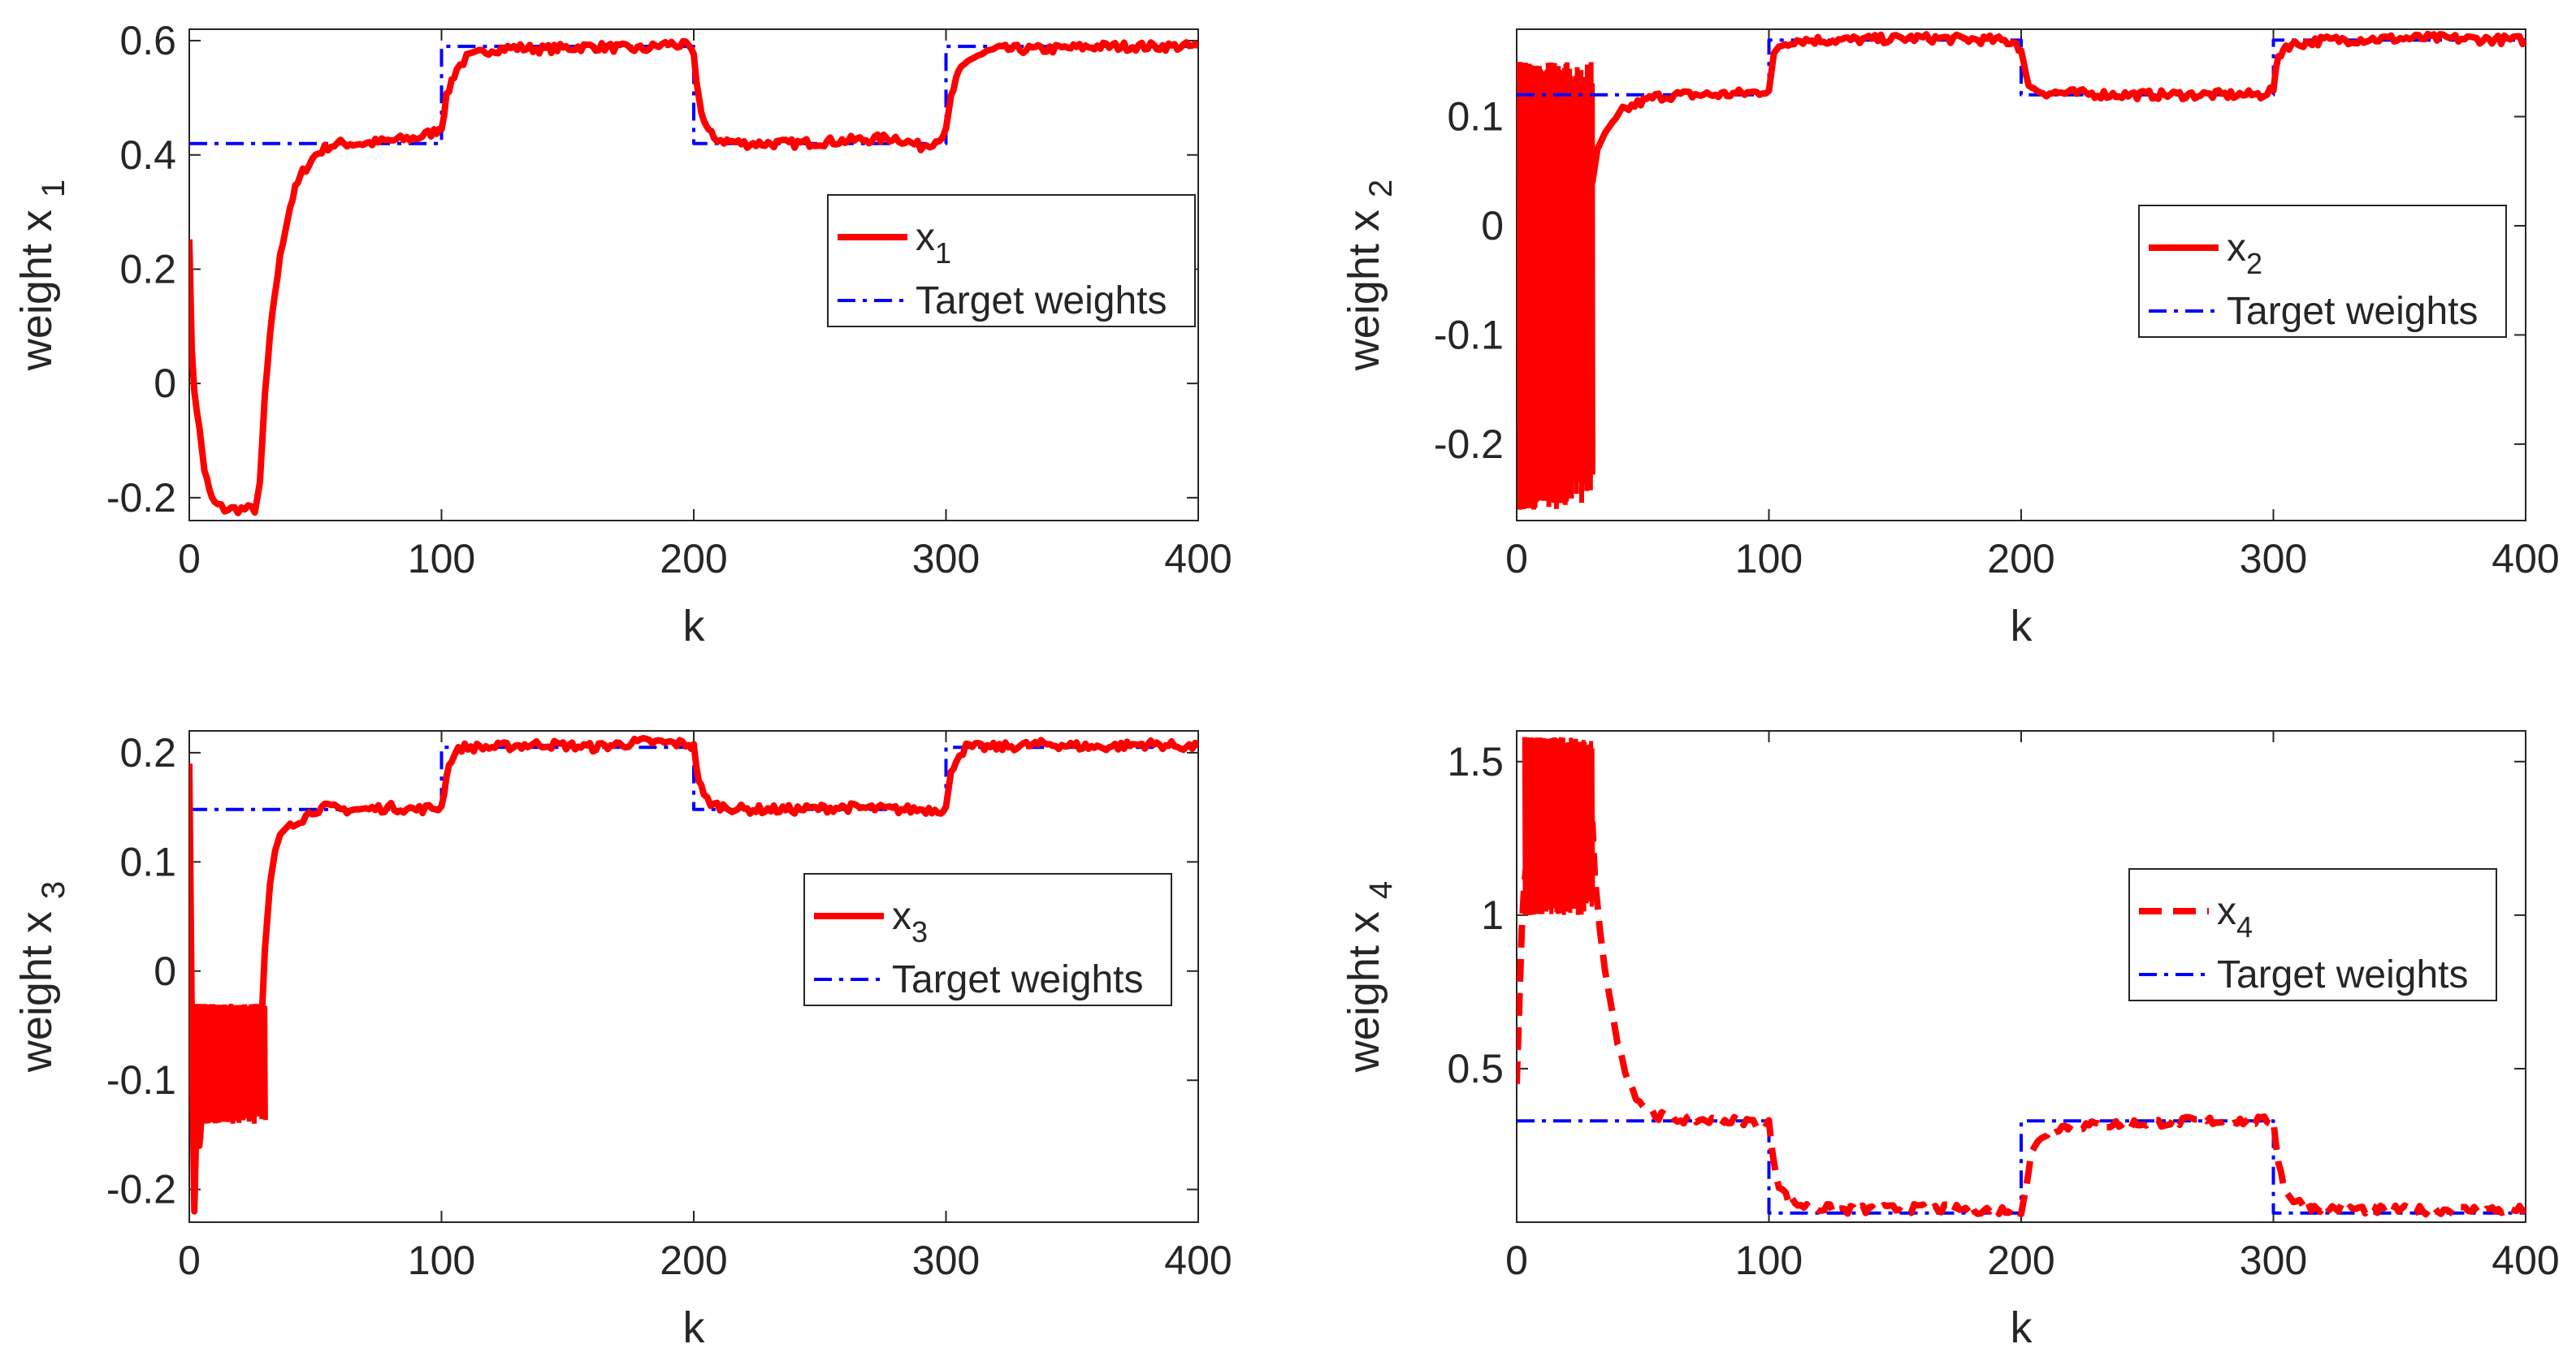 This screenshot has height=1370, width=2576. Describe the element at coordinates (1475, 1068) in the screenshot. I see `y-tick-label: 0.5` at that location.